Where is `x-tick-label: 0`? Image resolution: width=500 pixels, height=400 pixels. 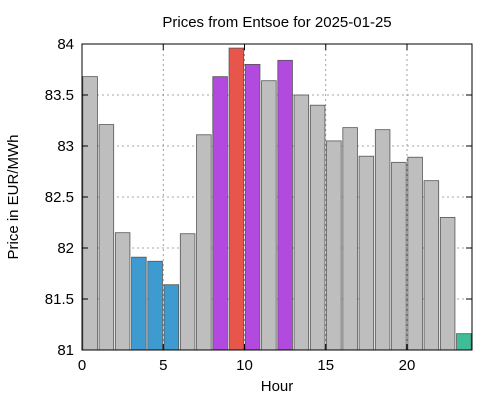
x-tick-label: 0 is located at coordinates (82, 365).